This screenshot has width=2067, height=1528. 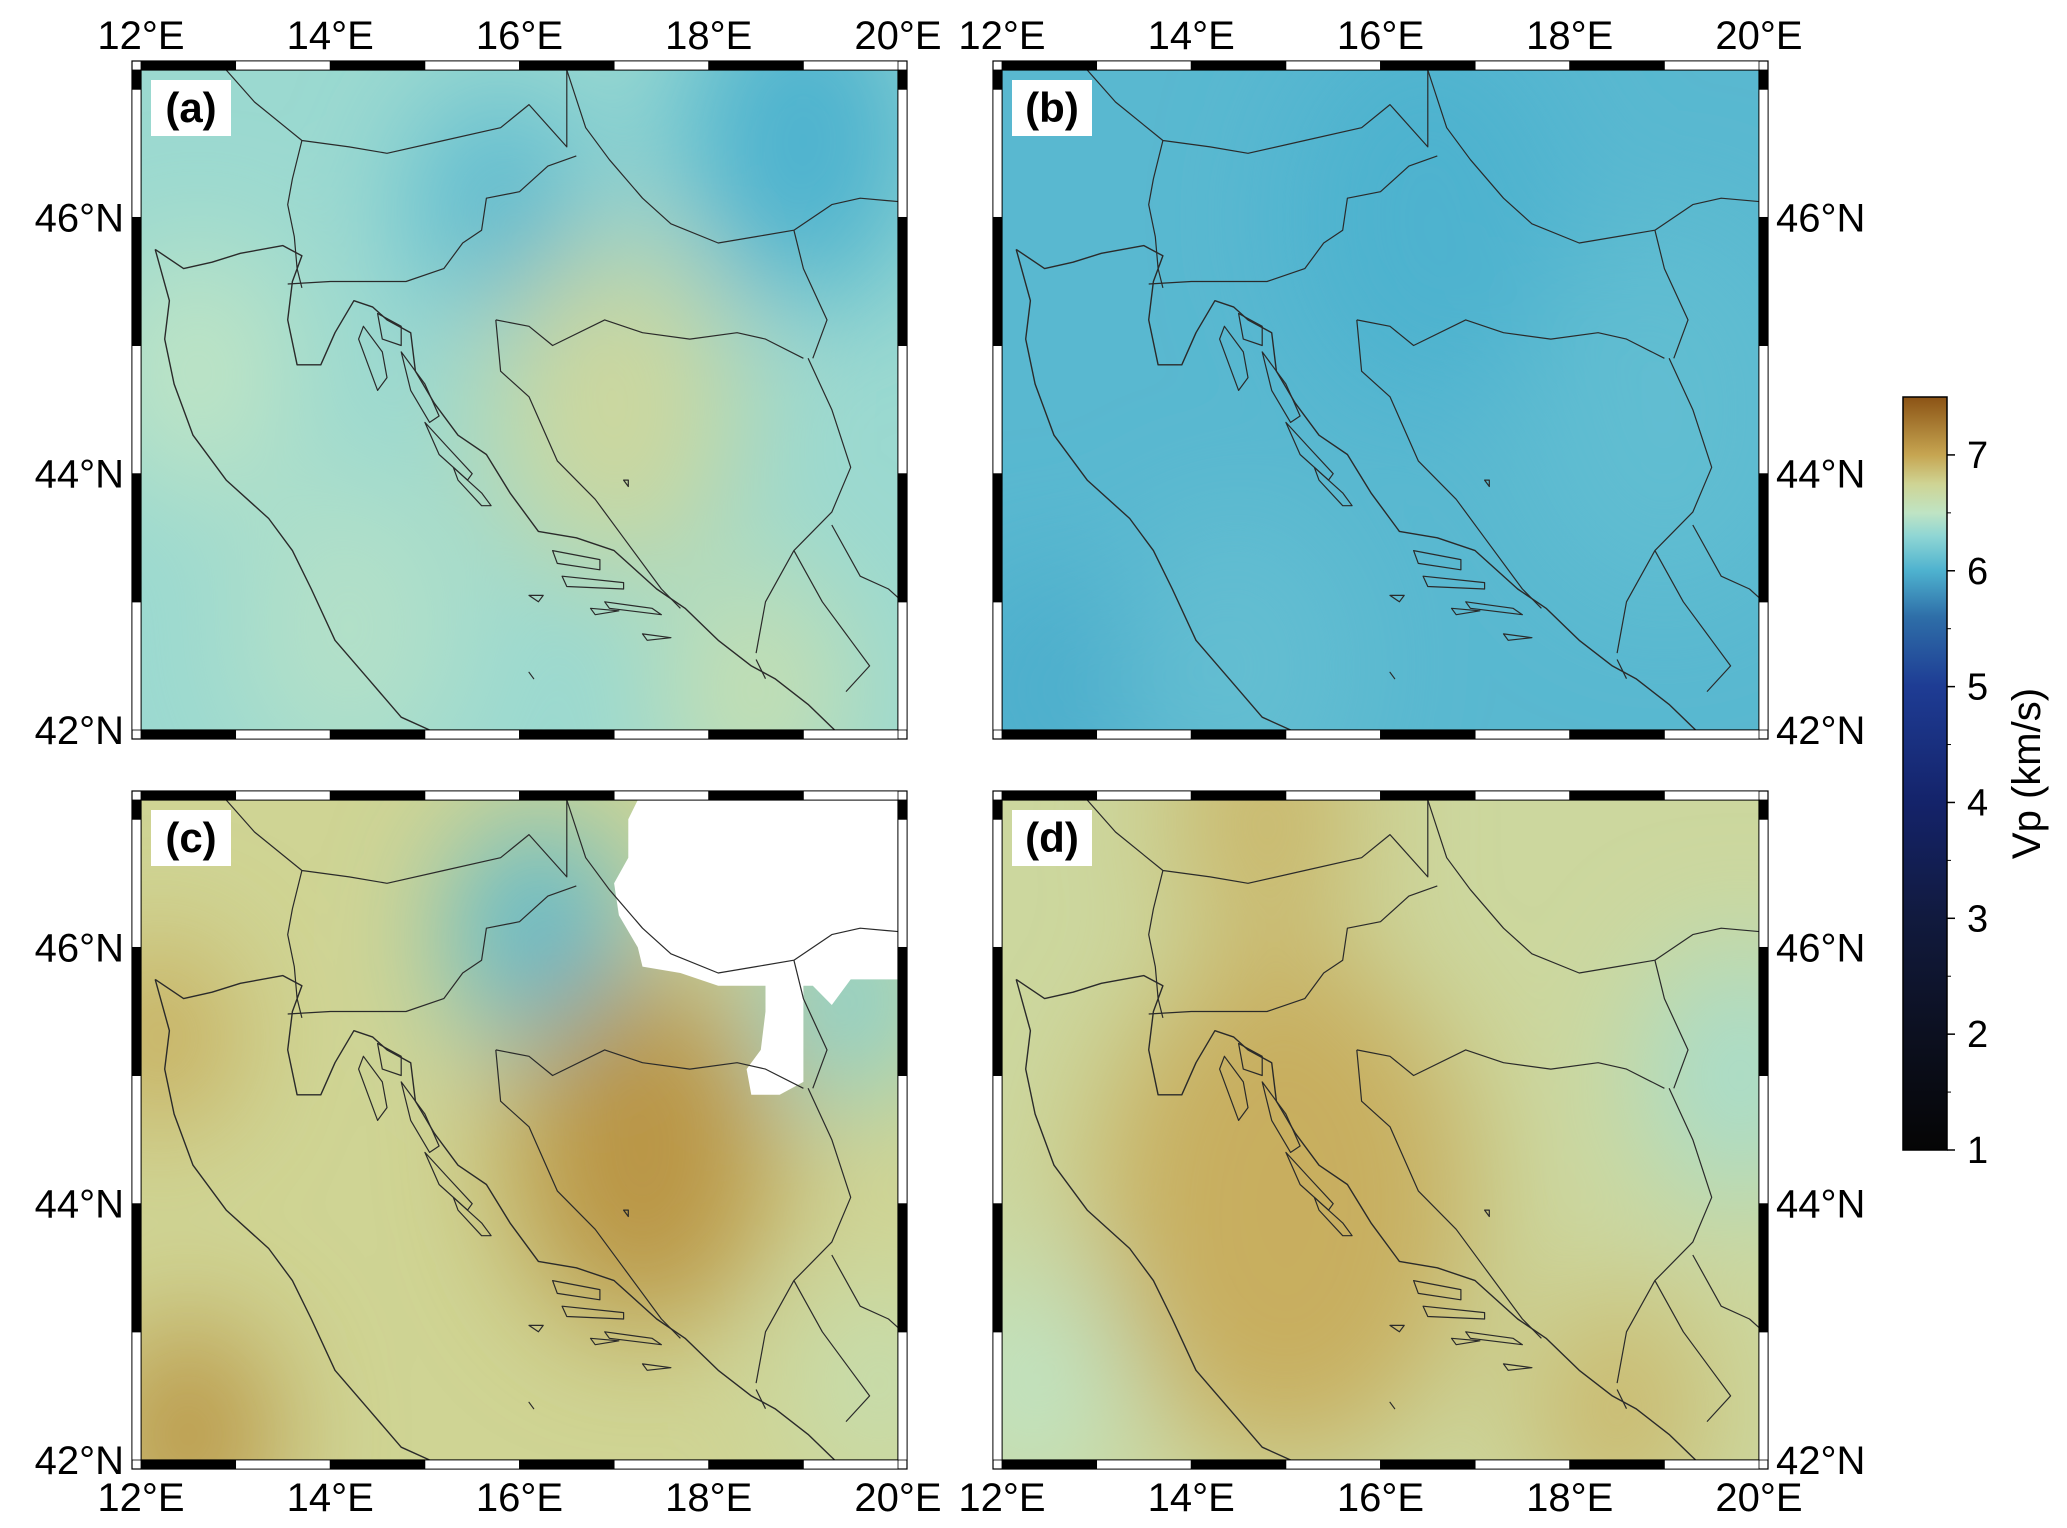 I want to click on panel-label: (b), so click(x=1052, y=107).